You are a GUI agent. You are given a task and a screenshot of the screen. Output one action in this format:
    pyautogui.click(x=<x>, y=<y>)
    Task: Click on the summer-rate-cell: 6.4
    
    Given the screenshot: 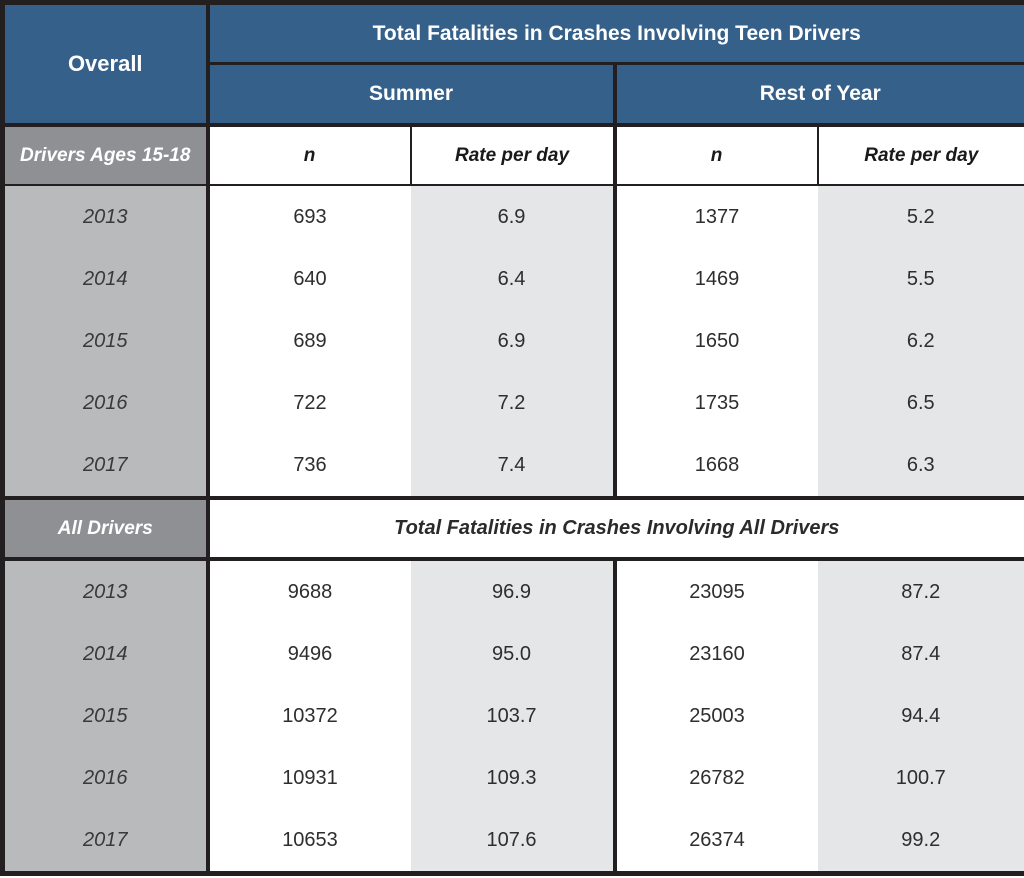 What is the action you would take?
    pyautogui.click(x=513, y=279)
    